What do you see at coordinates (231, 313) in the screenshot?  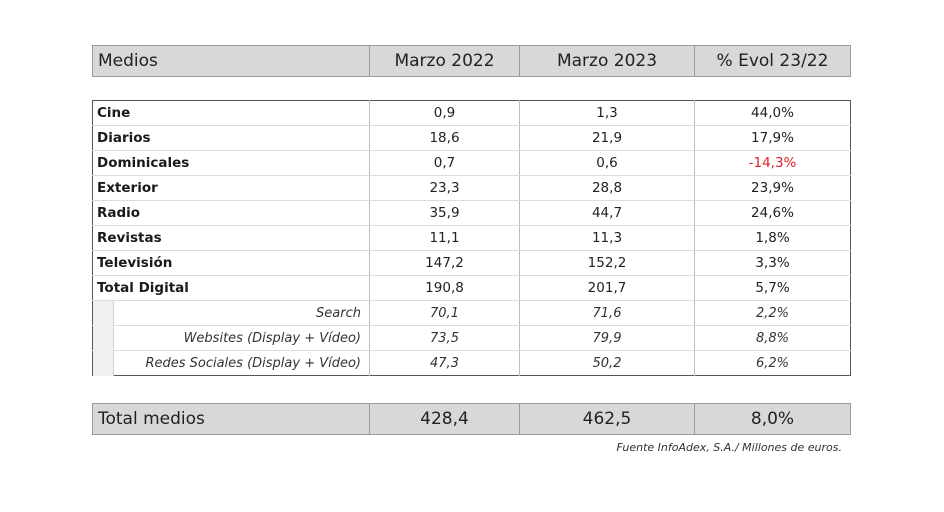 I see `subrow-name-cell: Search` at bounding box center [231, 313].